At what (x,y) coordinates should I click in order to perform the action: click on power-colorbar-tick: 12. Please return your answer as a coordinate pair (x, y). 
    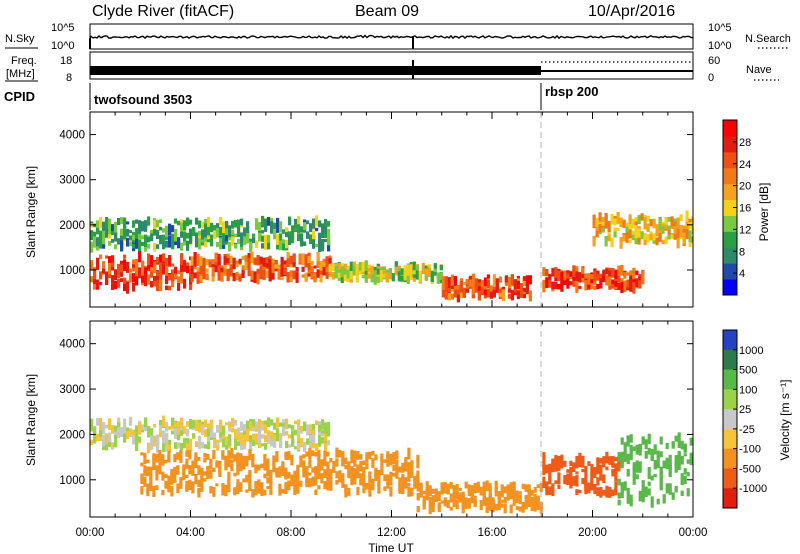
    Looking at the image, I should click on (745, 230).